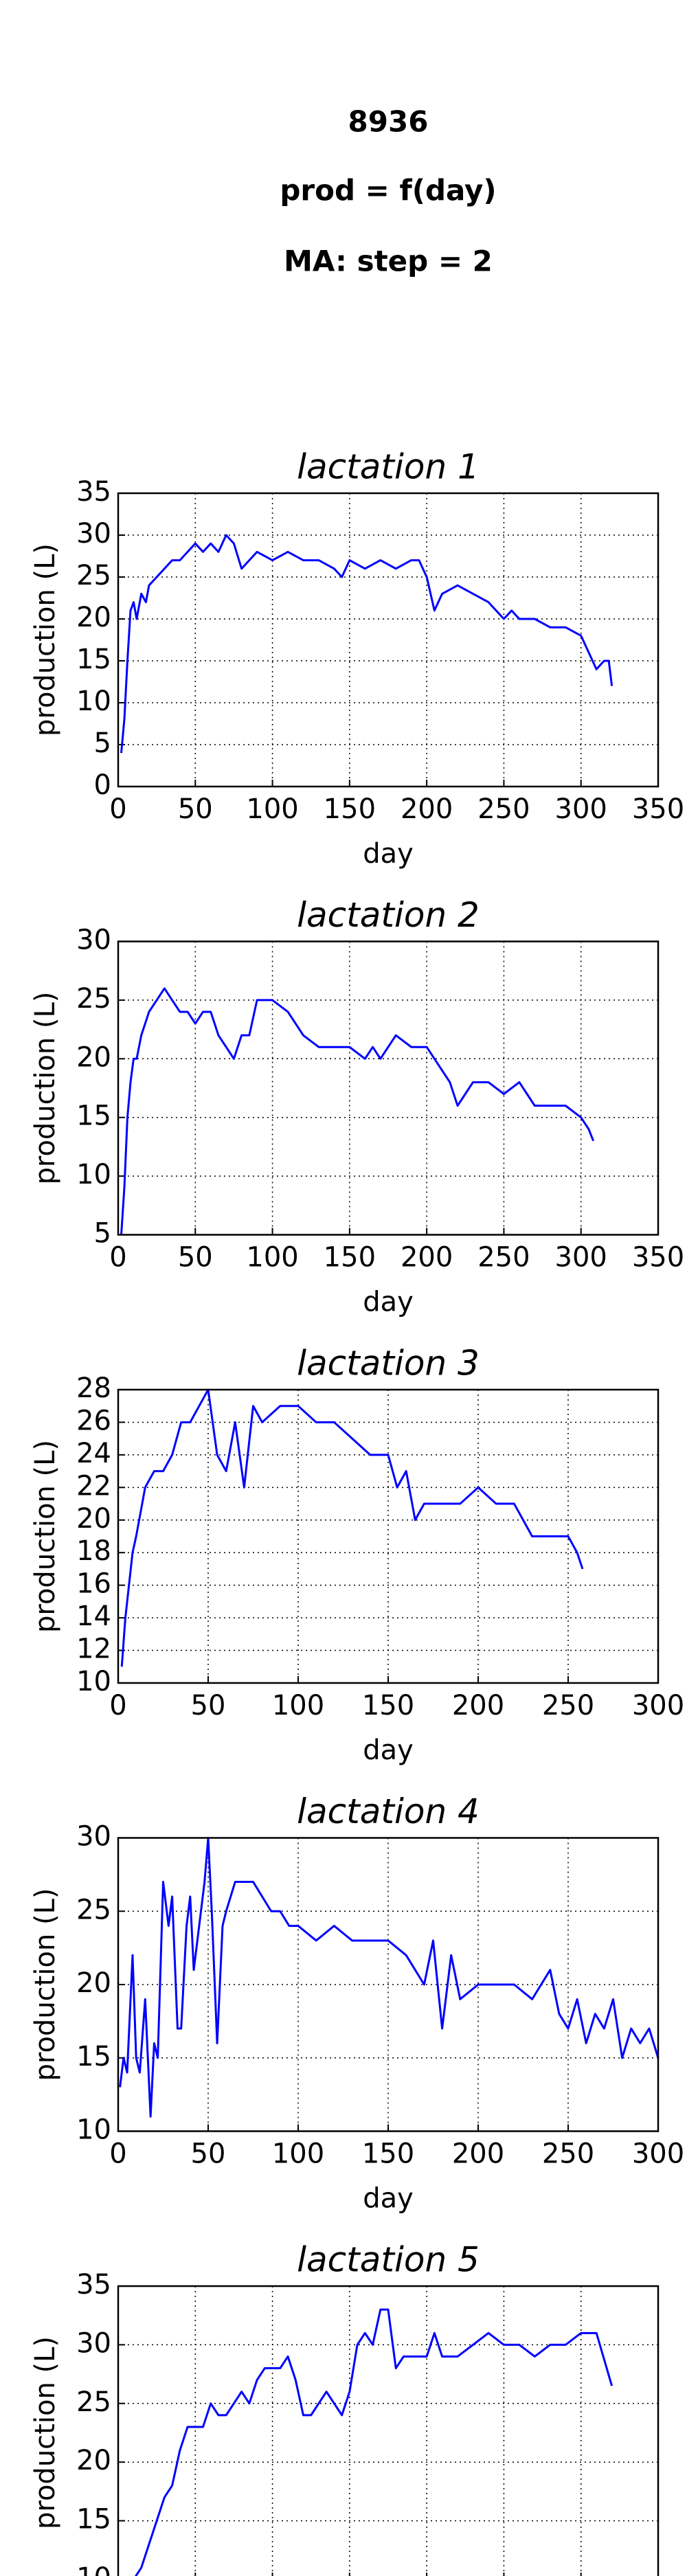  What do you see at coordinates (94, 1584) in the screenshot?
I see `y-tick-label: 16` at bounding box center [94, 1584].